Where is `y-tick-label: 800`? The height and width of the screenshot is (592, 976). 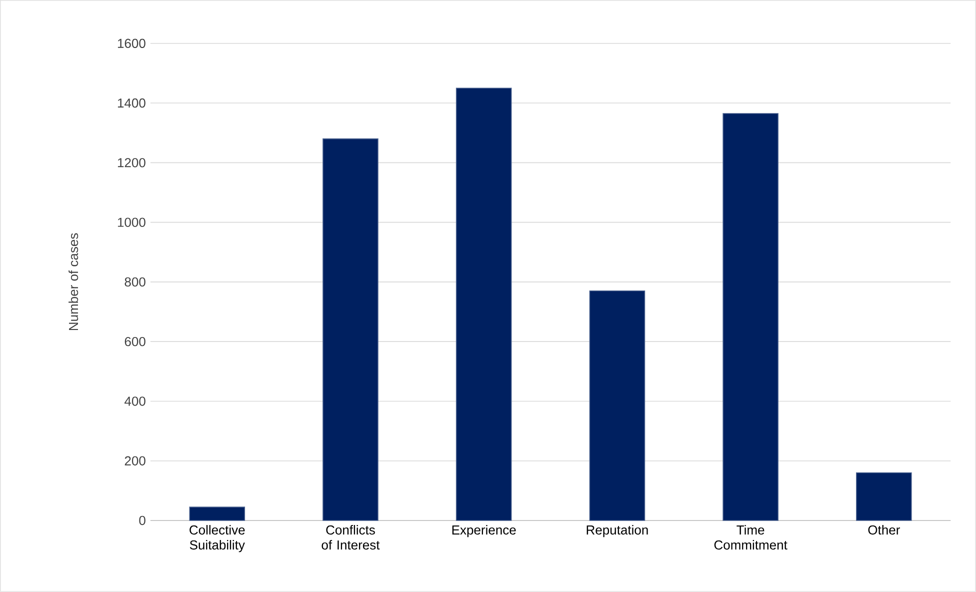 y-tick-label: 800 is located at coordinates (135, 282).